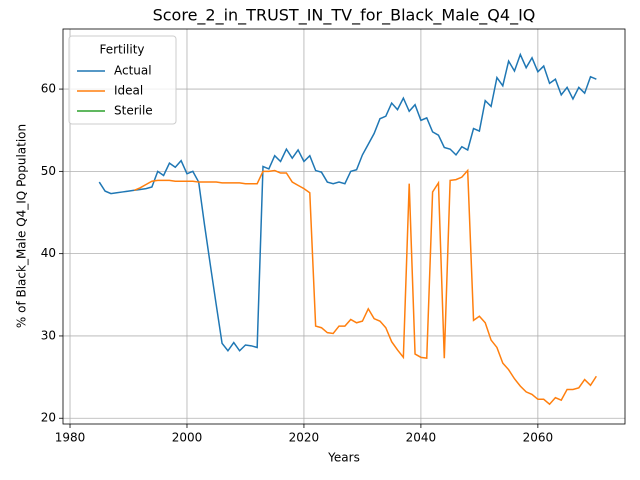 This screenshot has height=480, width=640. What do you see at coordinates (121, 50) in the screenshot?
I see `legend-title: Fertility` at bounding box center [121, 50].